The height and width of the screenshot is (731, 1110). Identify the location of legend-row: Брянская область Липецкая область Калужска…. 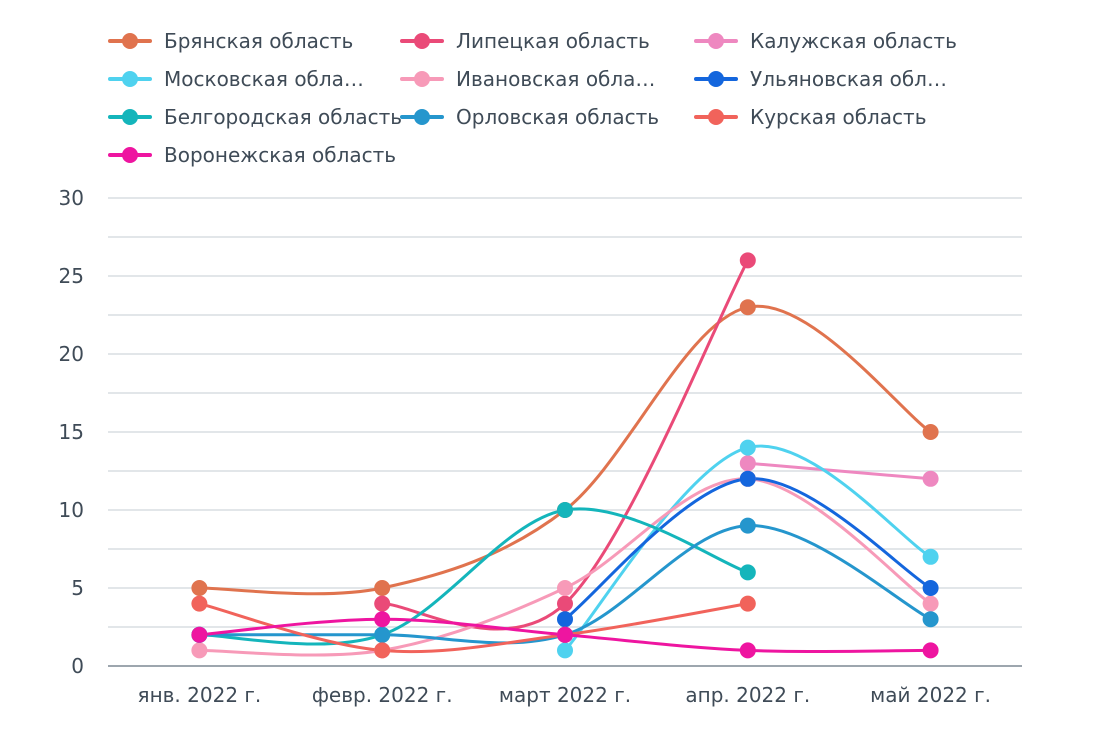
(588, 43).